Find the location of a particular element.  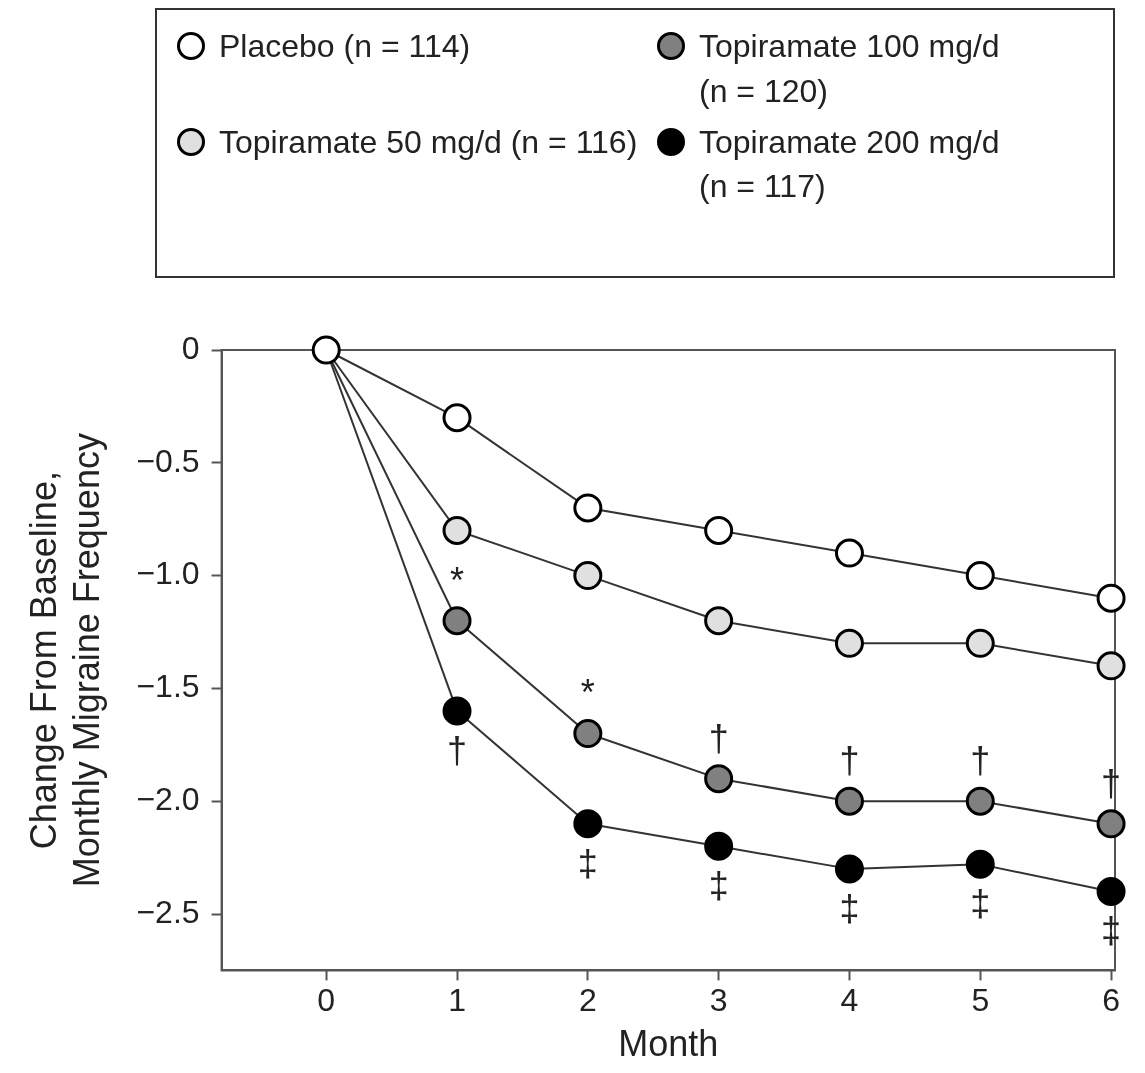

y-axis-title: Change From Baseline, Monthly Migraine Frequency is located at coordinates (64, 660).